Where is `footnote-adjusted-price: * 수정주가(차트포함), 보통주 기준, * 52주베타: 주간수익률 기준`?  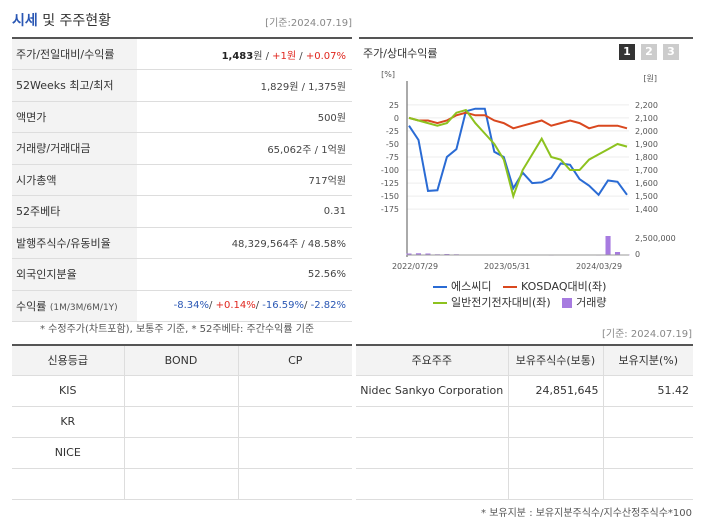 footnote-adjusted-price: * 수정주가(차트포함), 보통주 기준, * 52주베타: 주간수익률 기준 is located at coordinates (177, 329).